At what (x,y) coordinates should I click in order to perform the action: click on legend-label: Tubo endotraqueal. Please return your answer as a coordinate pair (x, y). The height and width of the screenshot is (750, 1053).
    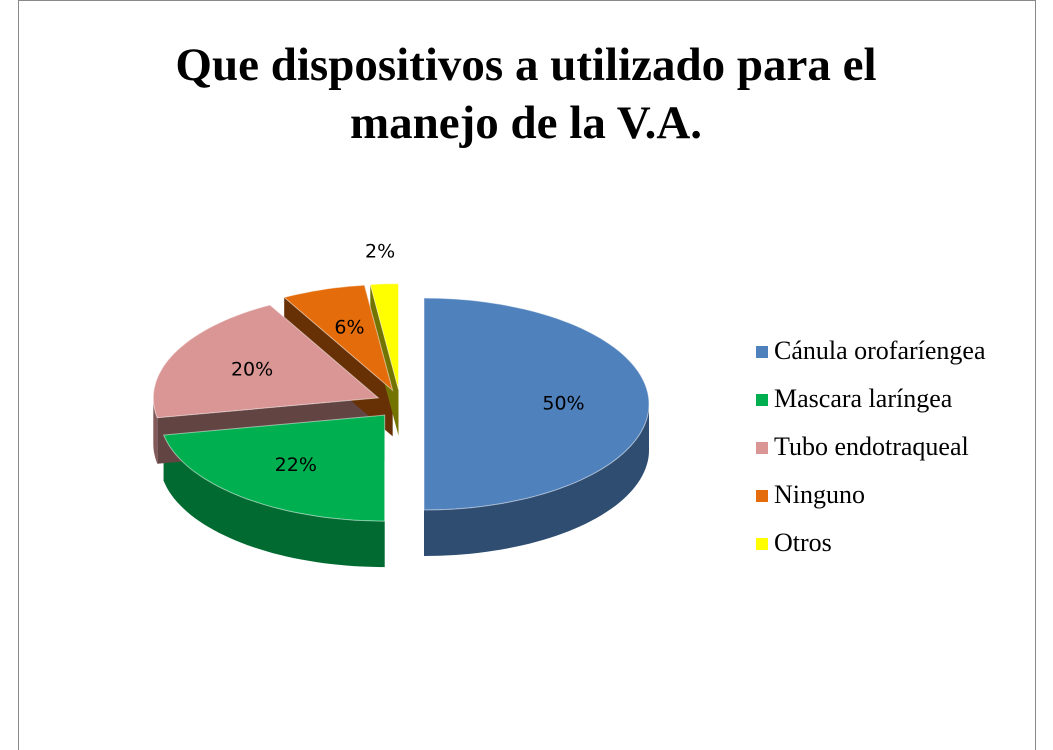
    Looking at the image, I should click on (871, 446).